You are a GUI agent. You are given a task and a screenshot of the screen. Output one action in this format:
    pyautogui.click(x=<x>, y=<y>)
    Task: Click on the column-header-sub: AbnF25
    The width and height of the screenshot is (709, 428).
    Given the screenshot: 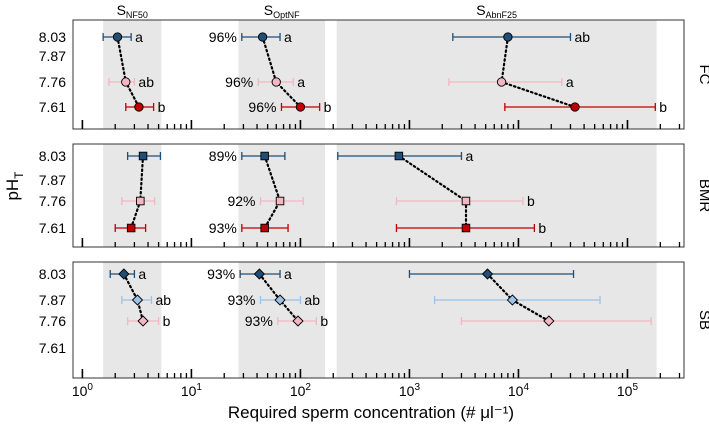 What is the action you would take?
    pyautogui.click(x=502, y=15)
    